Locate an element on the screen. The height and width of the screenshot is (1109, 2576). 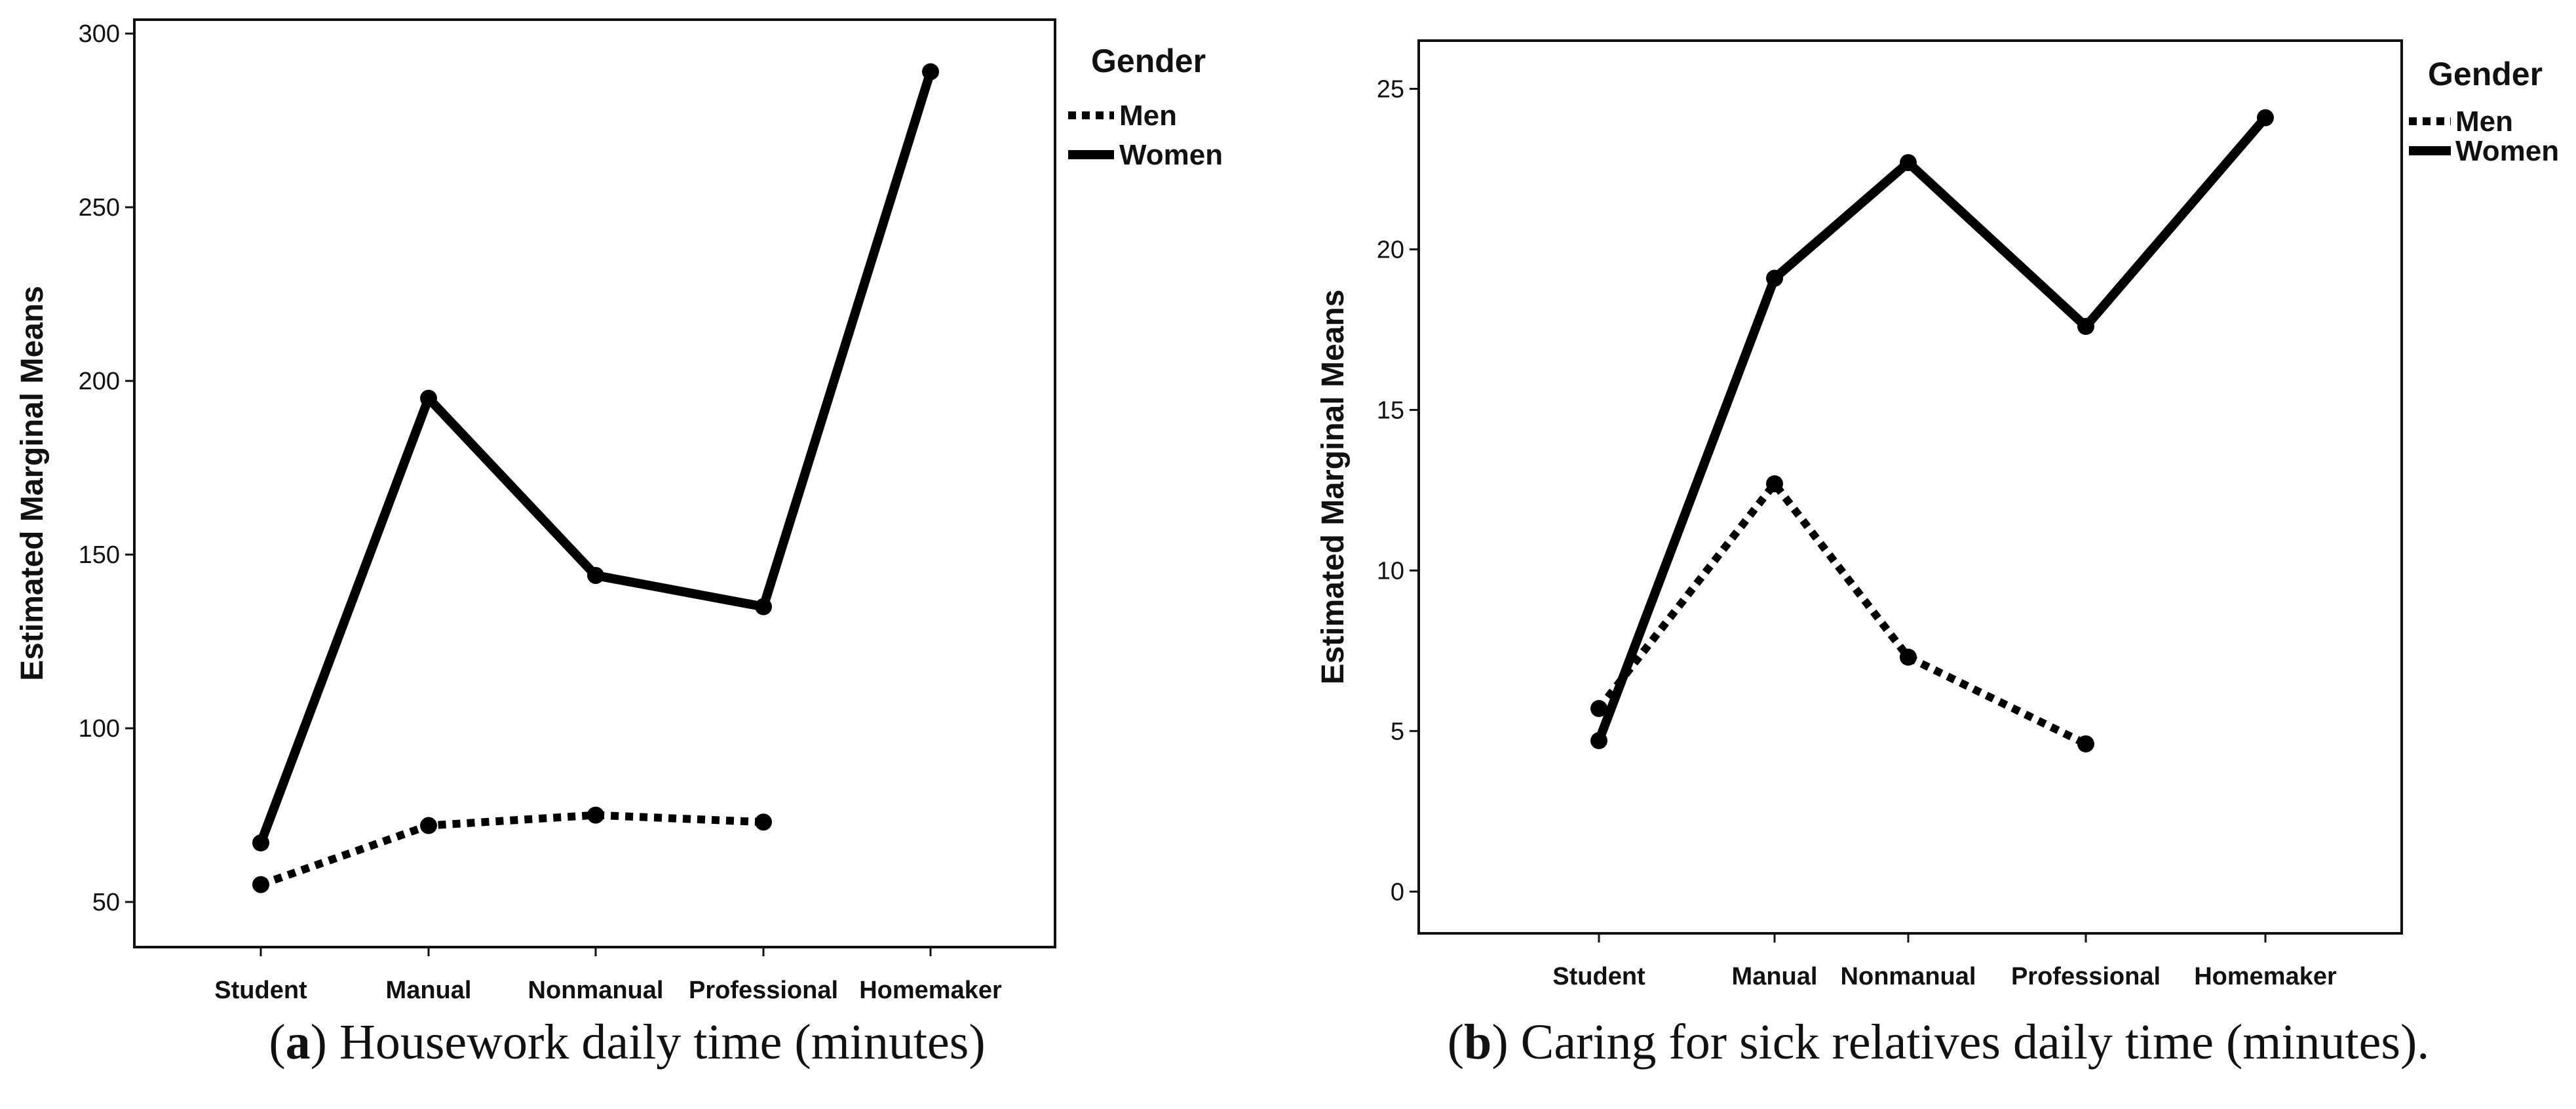
y-tick-label: 20 is located at coordinates (1390, 249).